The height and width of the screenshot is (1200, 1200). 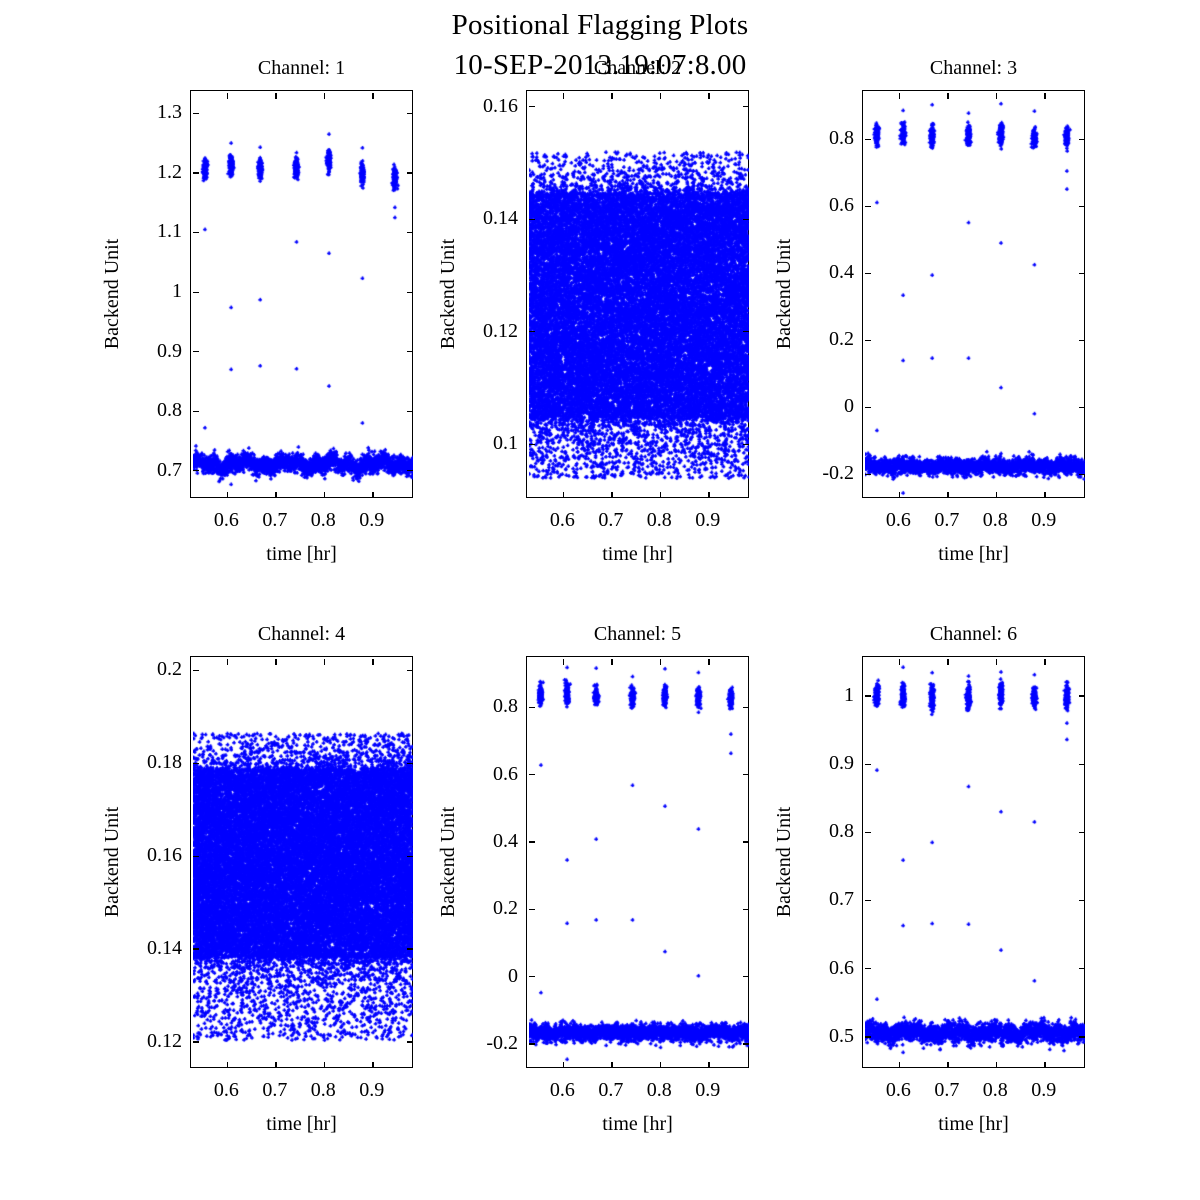 What do you see at coordinates (973, 634) in the screenshot?
I see `subplot-title: Channel: 6` at bounding box center [973, 634].